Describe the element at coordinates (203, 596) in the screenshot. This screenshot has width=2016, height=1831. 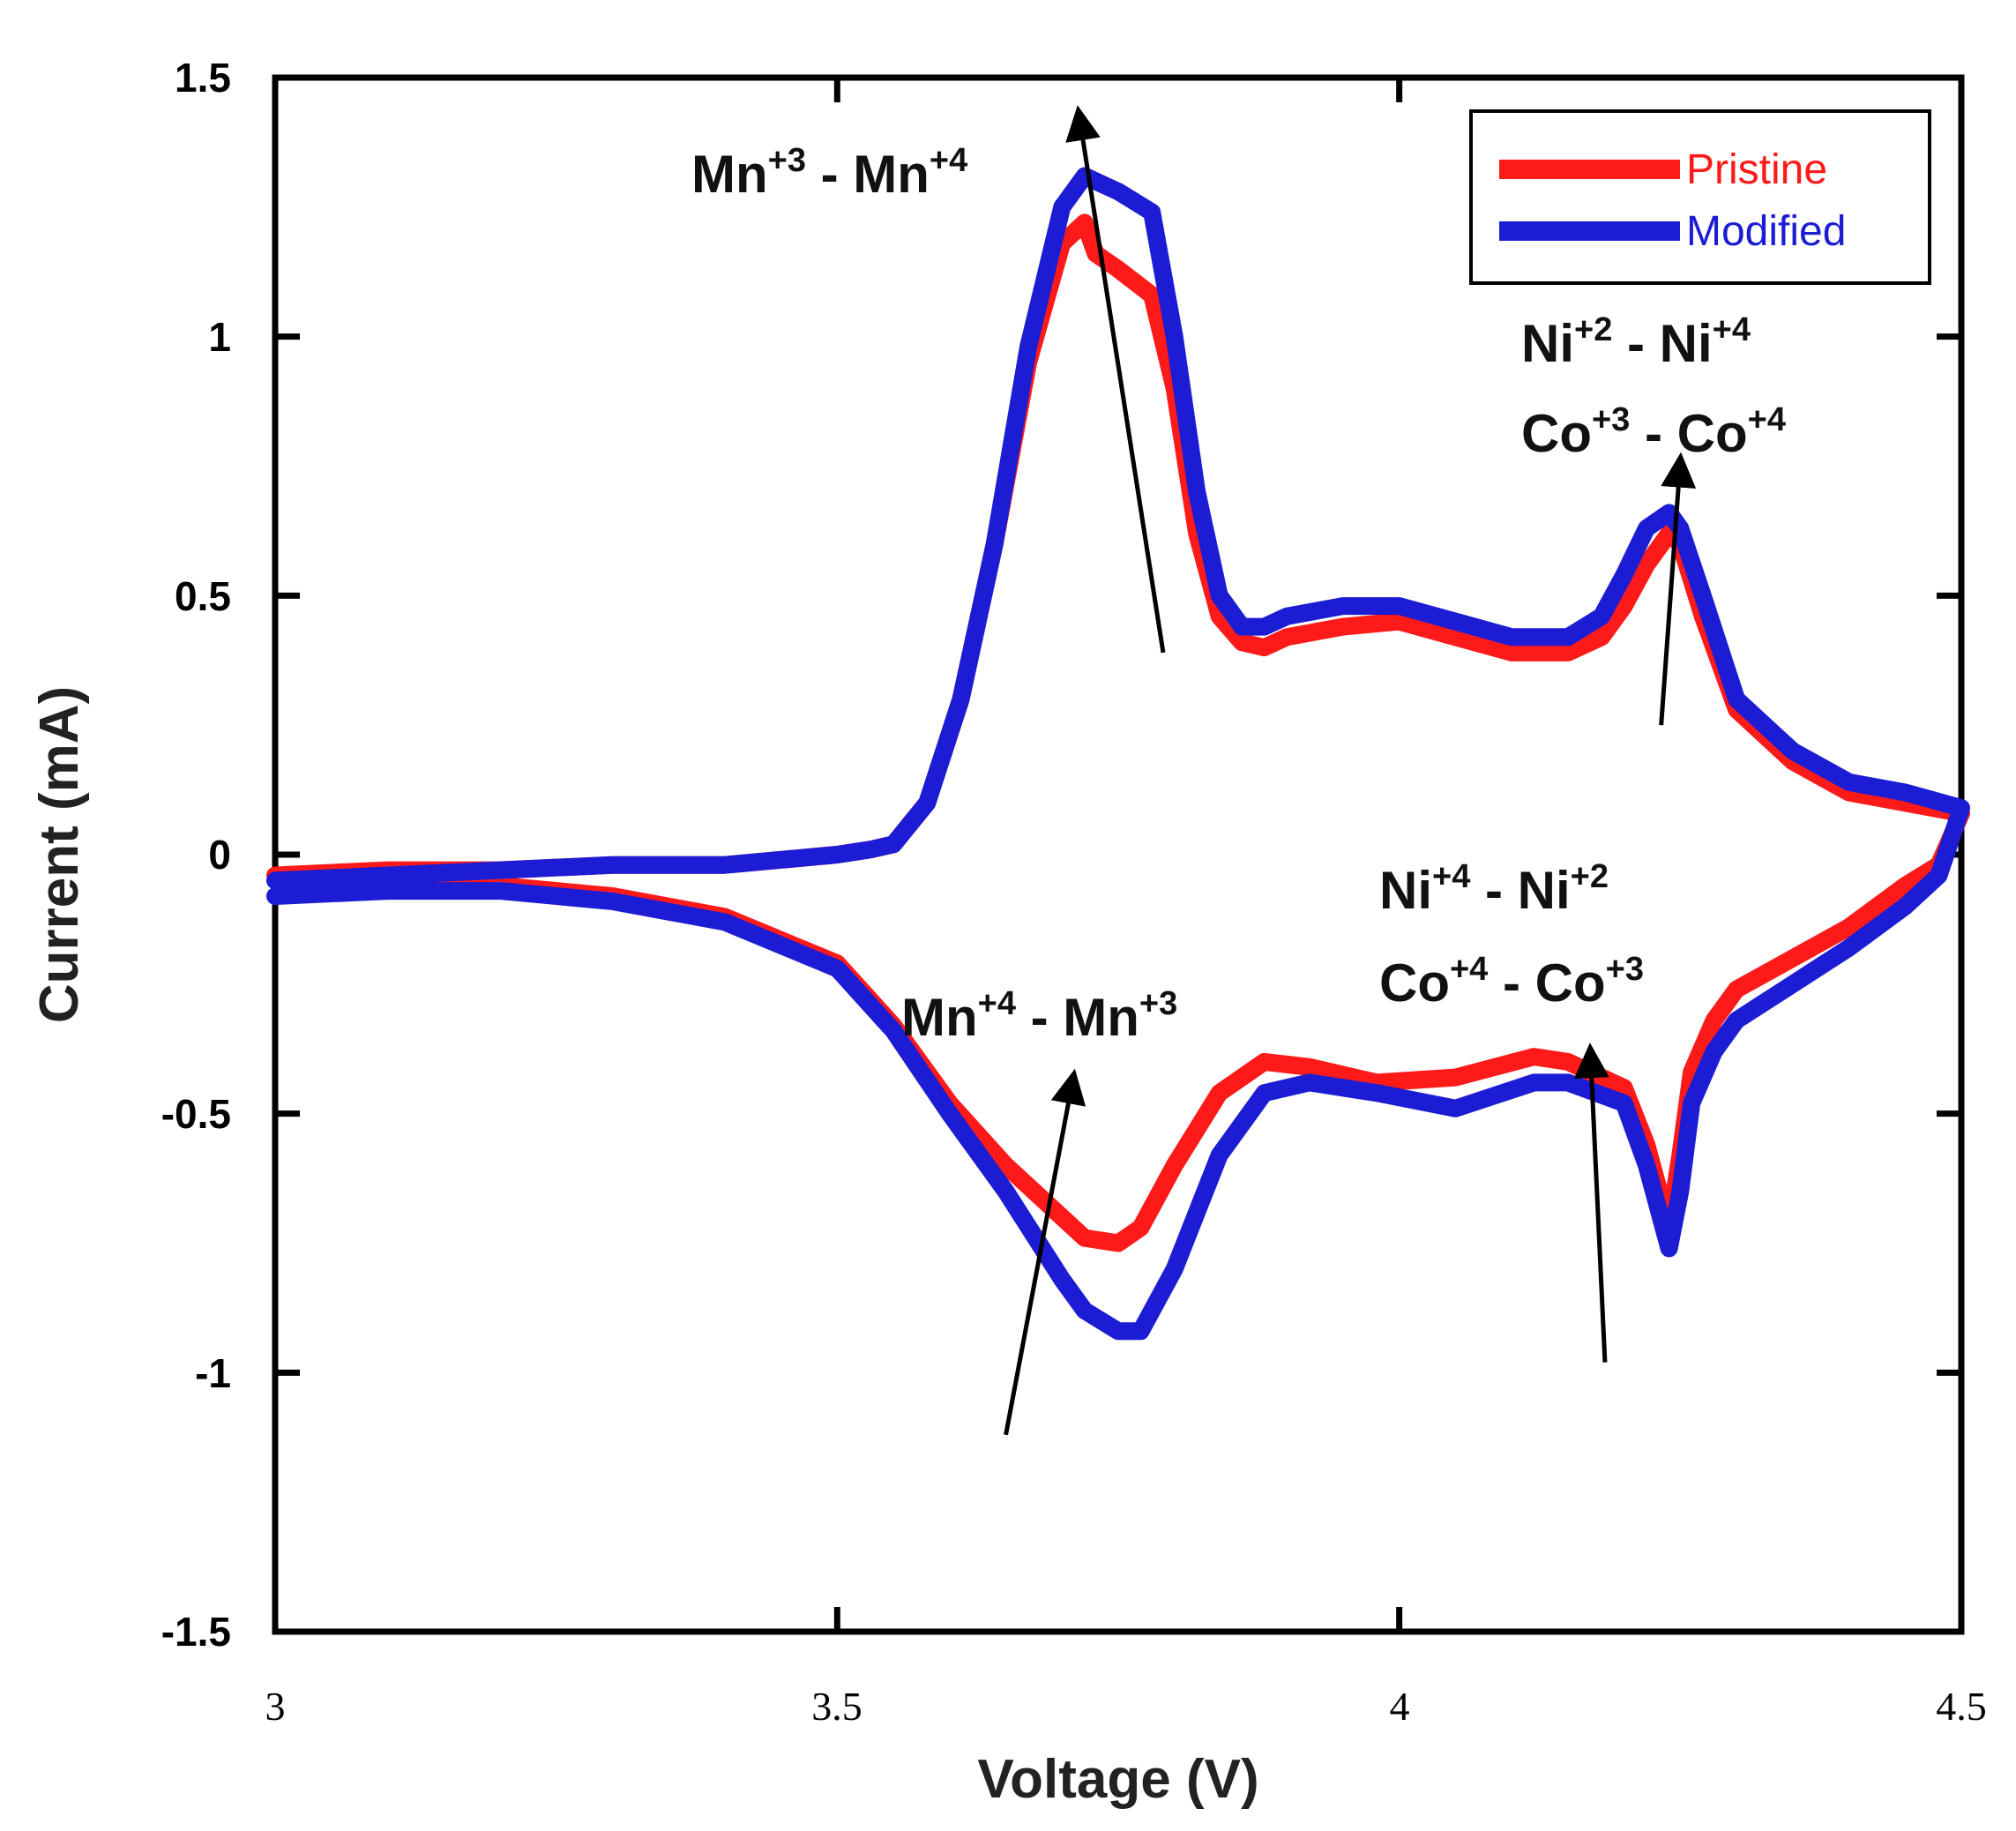
I see `y-tick-label: 0.5` at that location.